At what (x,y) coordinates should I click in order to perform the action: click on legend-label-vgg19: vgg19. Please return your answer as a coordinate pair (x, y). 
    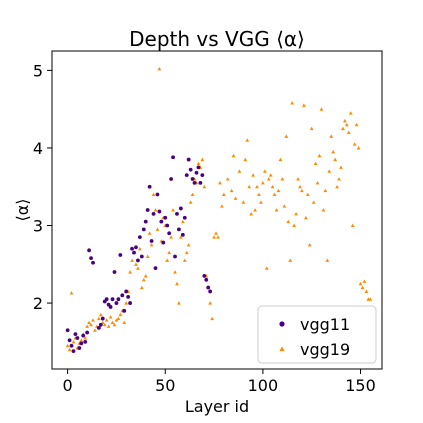
    Looking at the image, I should click on (325, 349).